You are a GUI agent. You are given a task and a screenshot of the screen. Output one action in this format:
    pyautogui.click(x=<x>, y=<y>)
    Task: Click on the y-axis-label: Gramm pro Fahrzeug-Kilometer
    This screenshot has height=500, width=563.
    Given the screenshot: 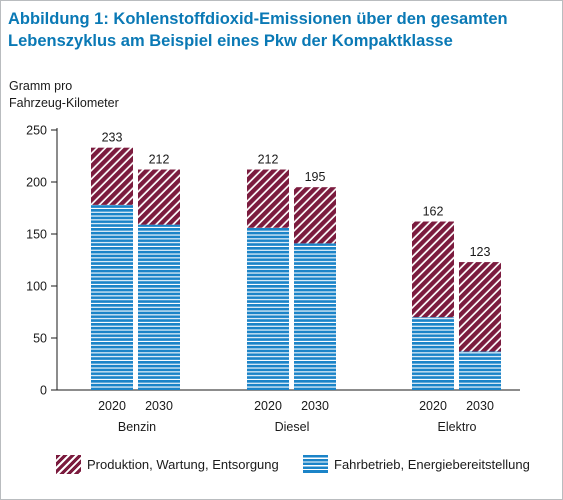 What is the action you would take?
    pyautogui.click(x=79, y=95)
    